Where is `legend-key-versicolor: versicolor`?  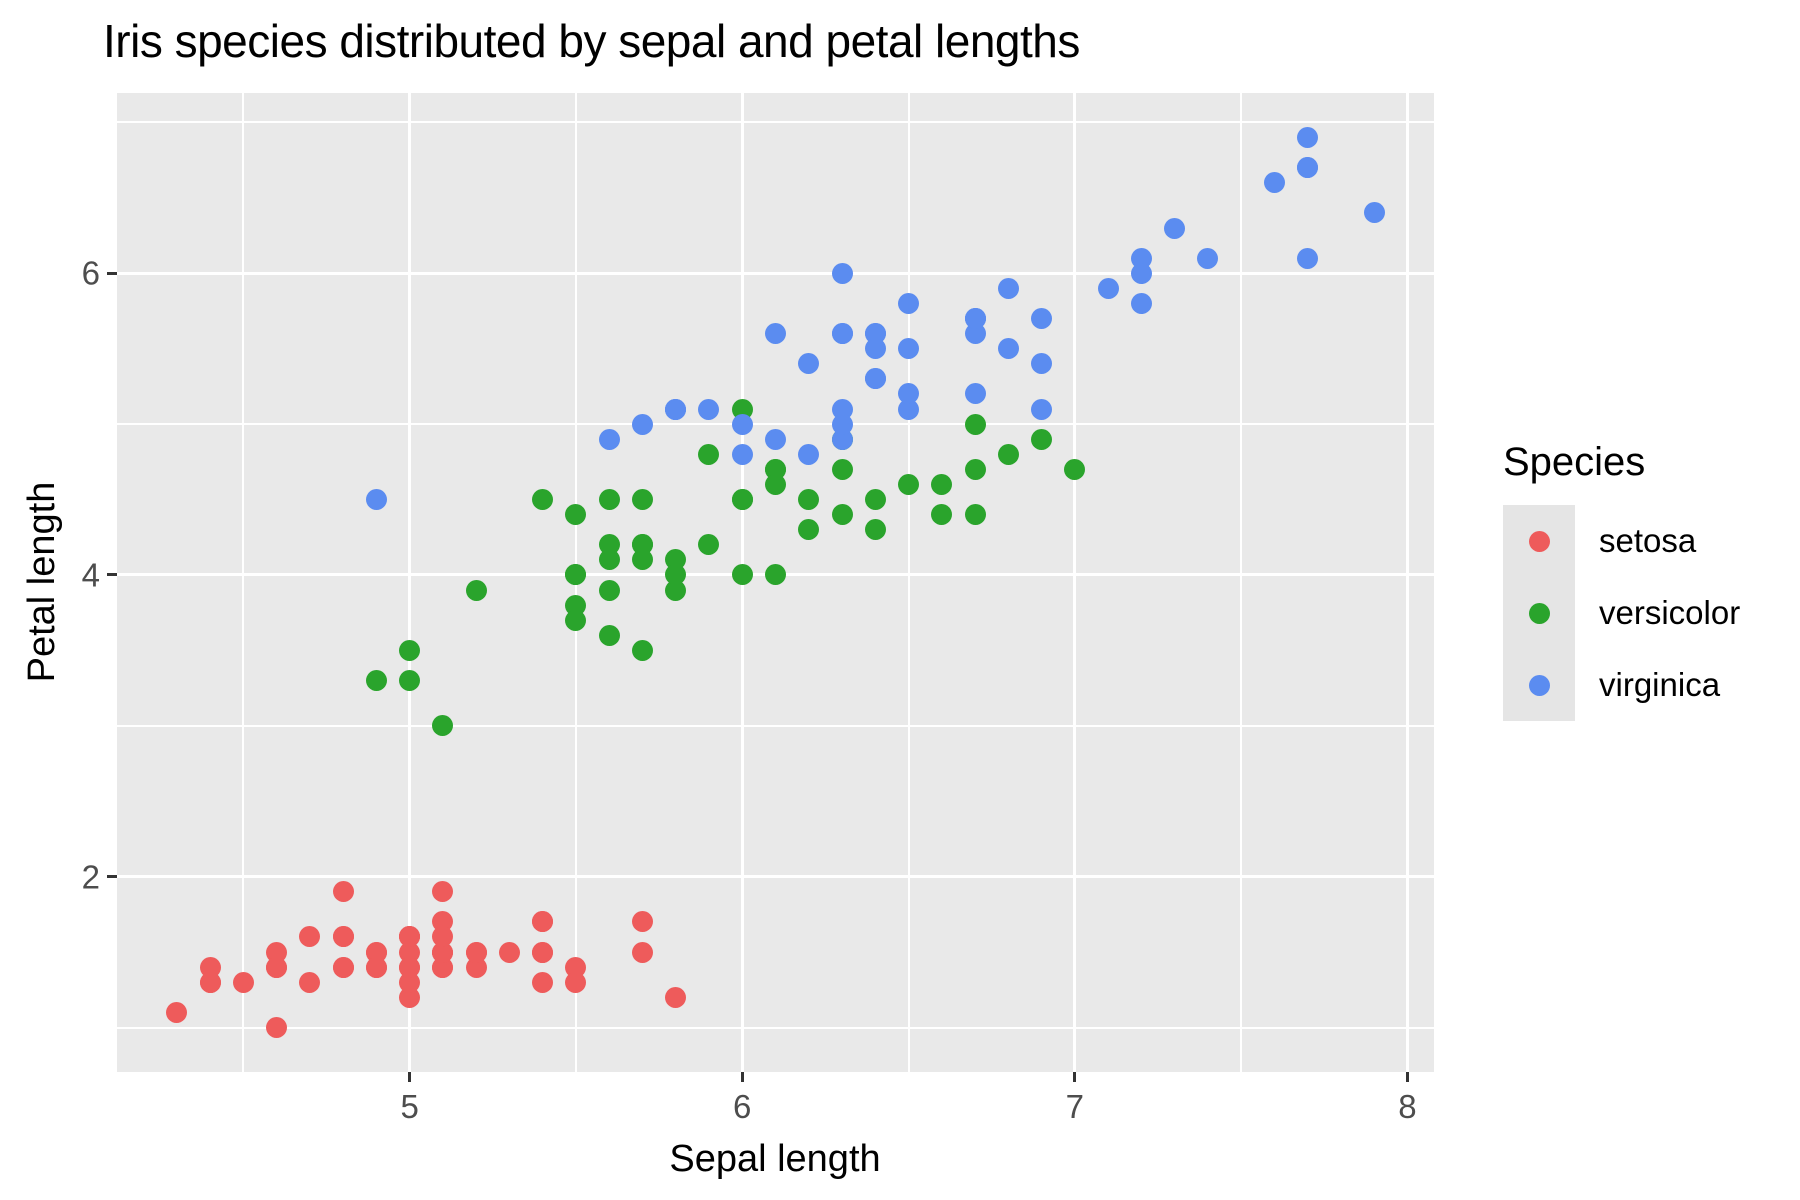
legend-key-versicolor: versicolor is located at coordinates (1621, 613).